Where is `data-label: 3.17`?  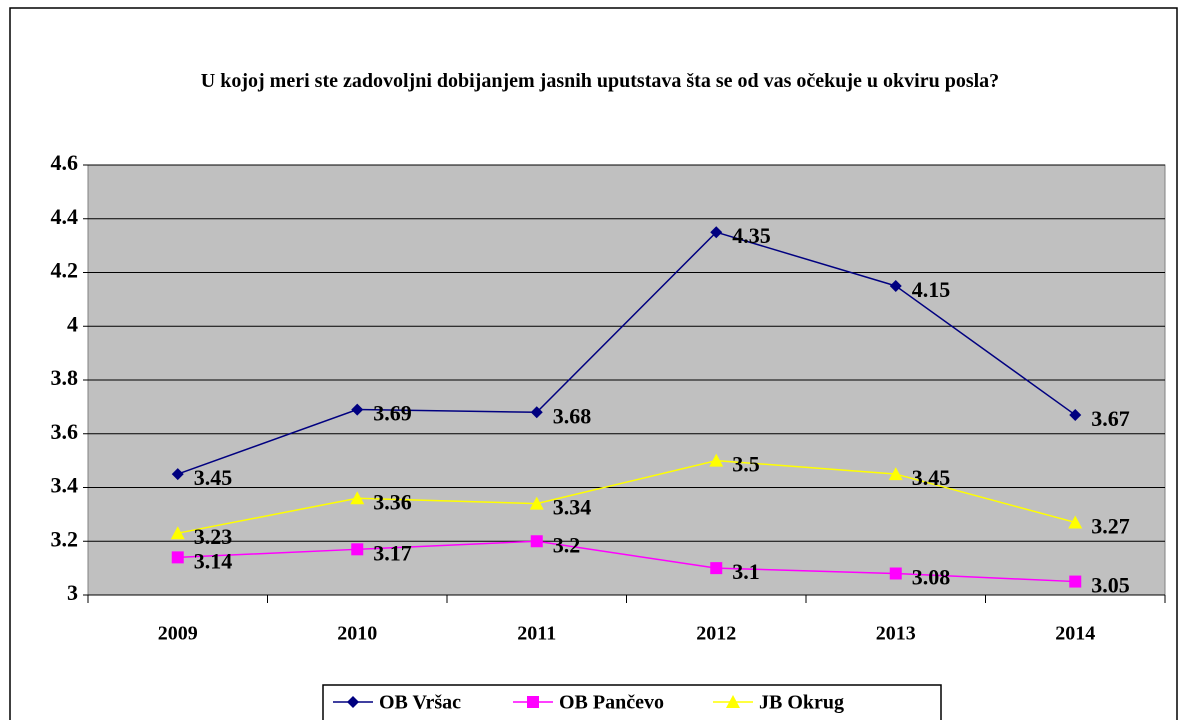 data-label: 3.17 is located at coordinates (392, 552).